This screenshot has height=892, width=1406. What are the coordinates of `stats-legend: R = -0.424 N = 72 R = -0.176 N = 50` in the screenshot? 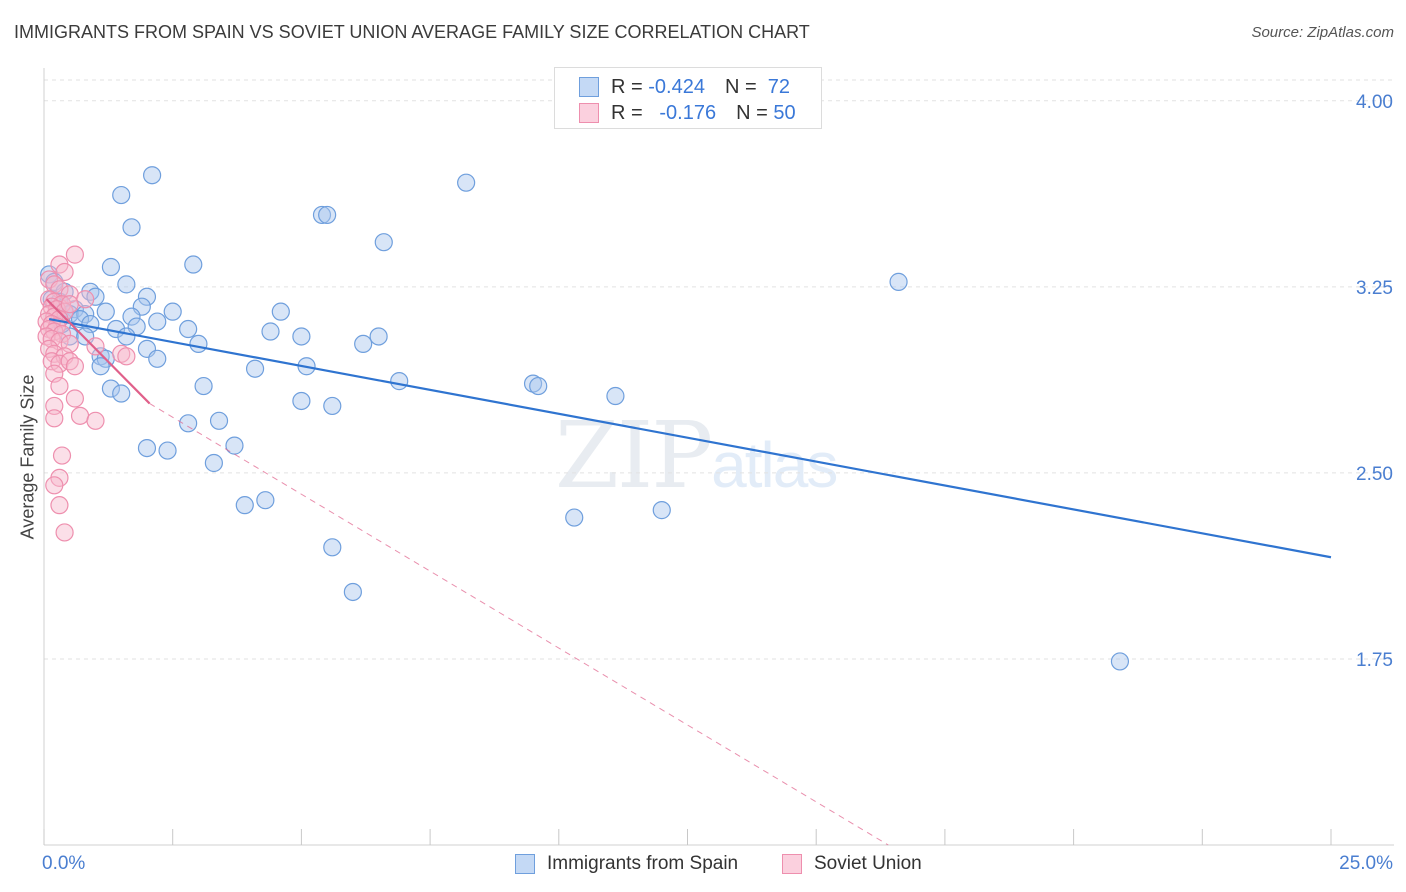 It's located at (688, 98).